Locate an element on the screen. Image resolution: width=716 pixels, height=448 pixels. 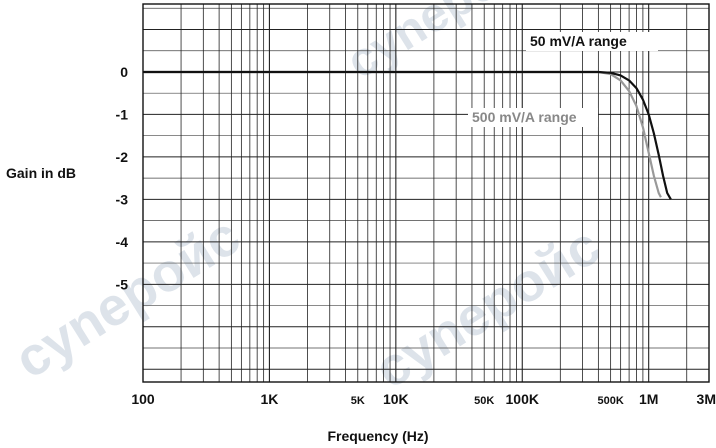
series-label-layer: 50 mV/A range 500 mV/A range is located at coordinates (563, 79).